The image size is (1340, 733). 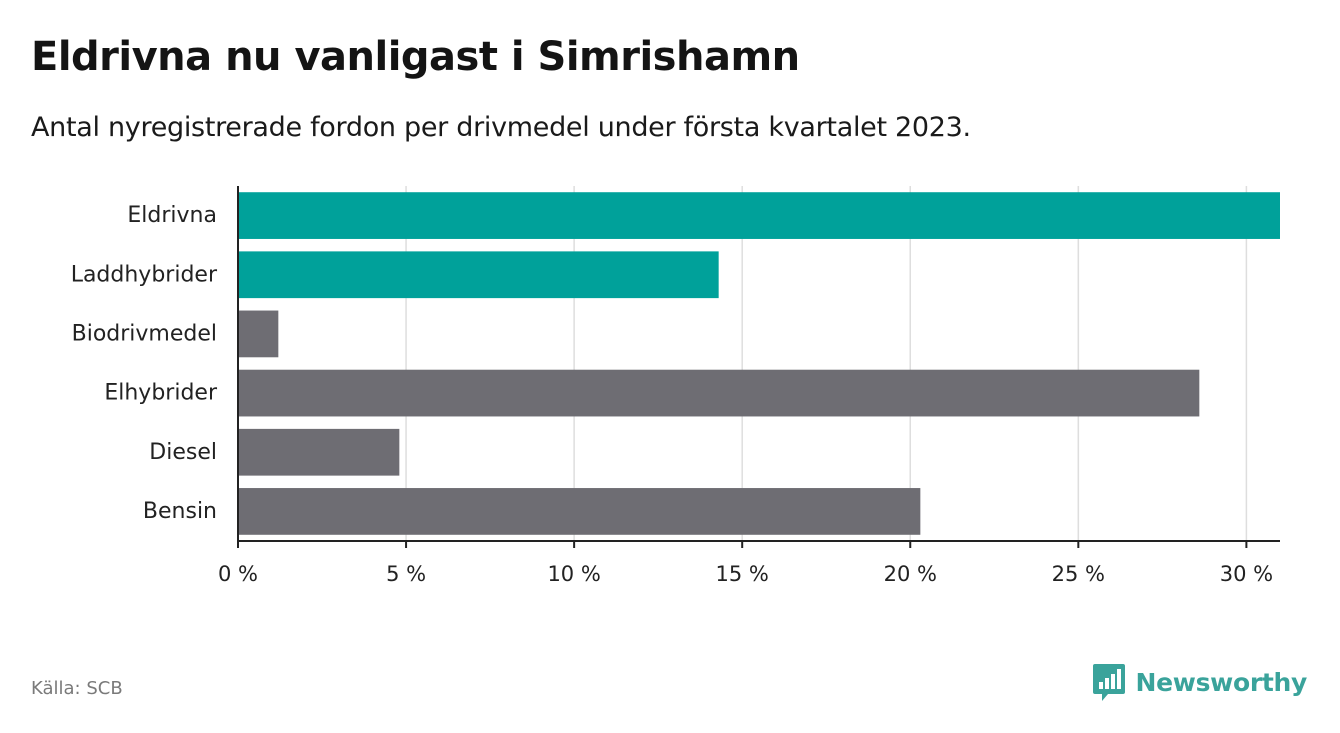 I want to click on brand-logo: Newsworthy, so click(x=1200, y=682).